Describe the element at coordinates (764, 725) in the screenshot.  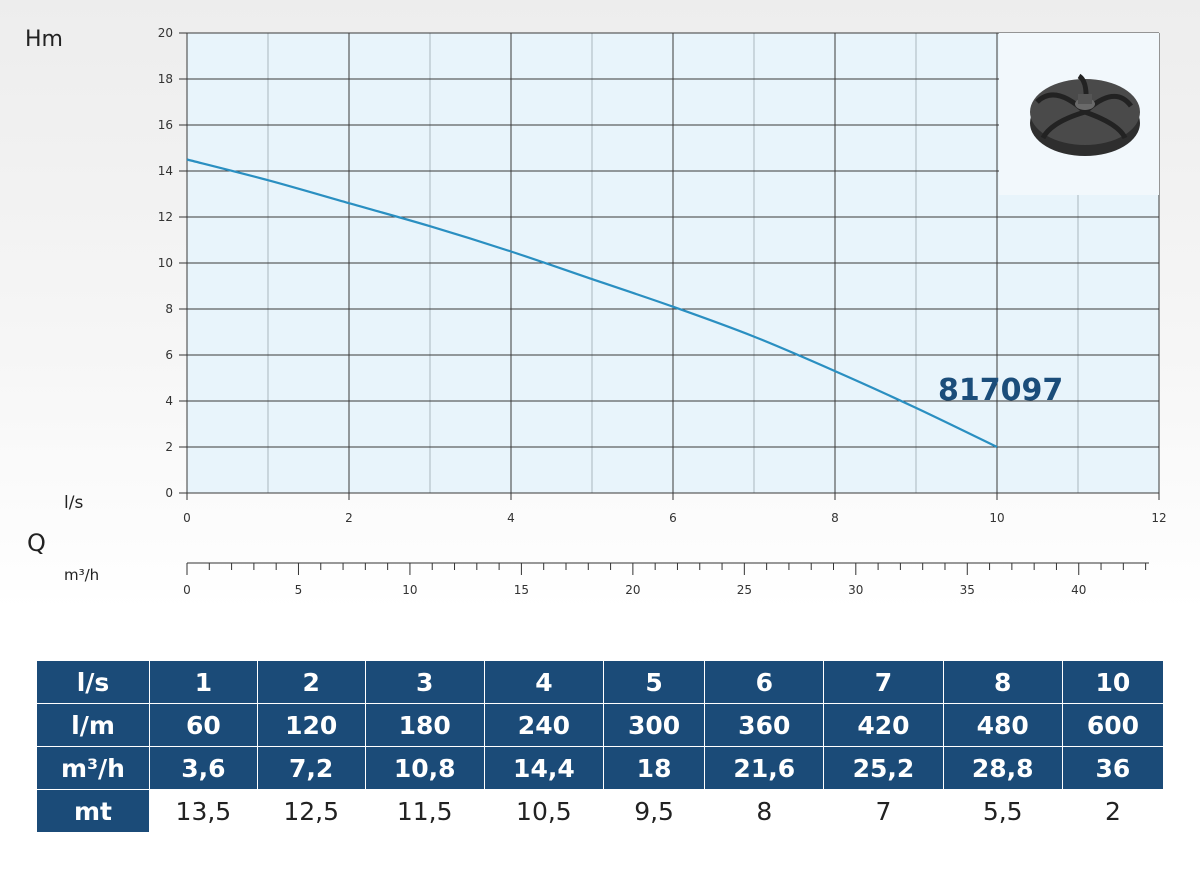
I see `table-cell: 360` at that location.